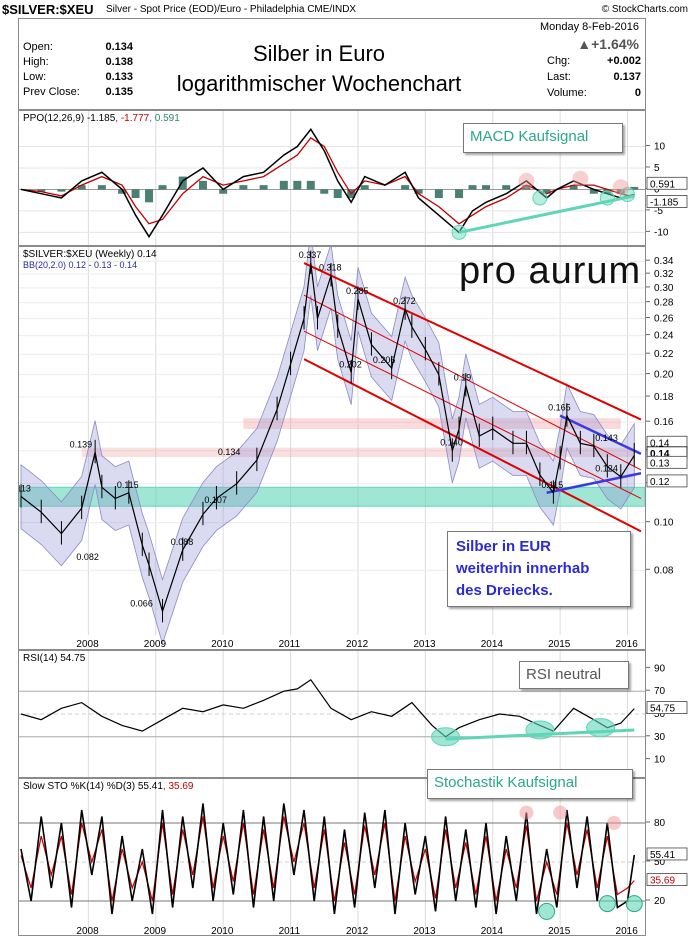 This screenshot has width=692, height=941. What do you see at coordinates (222, 930) in the screenshot?
I see `stoch-x-tick-label: 2010` at bounding box center [222, 930].